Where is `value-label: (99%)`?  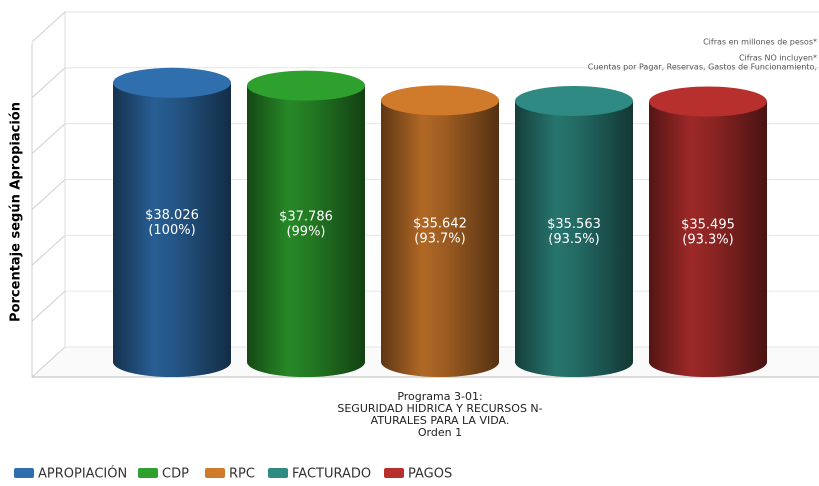 value-label: (99%) is located at coordinates (305, 231).